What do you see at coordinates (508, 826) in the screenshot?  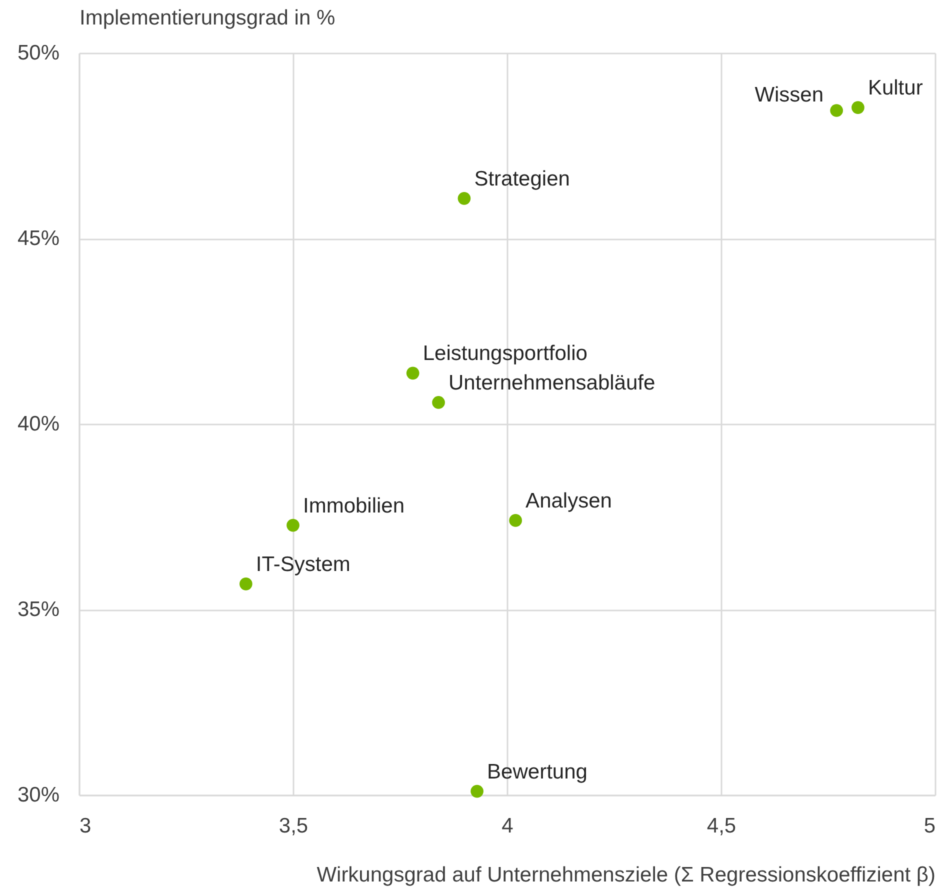 I see `x-tick-label: 4` at bounding box center [508, 826].